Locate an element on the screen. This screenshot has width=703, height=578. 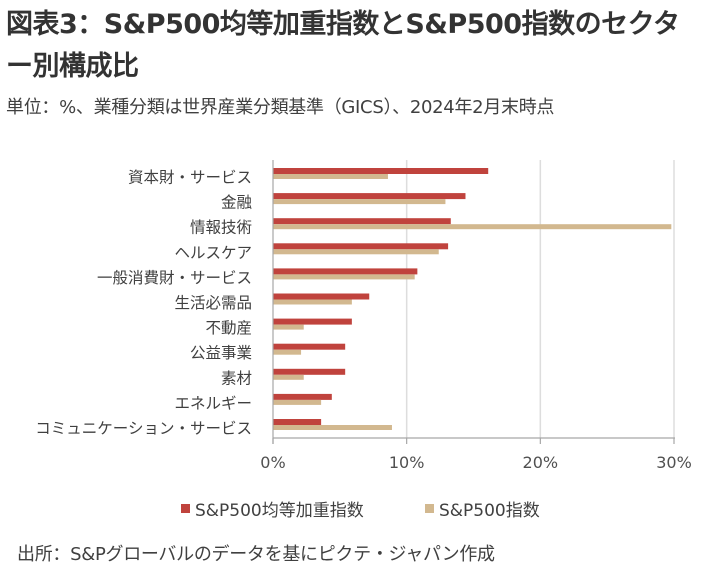
category-label: ヘルスケア is located at coordinates (213, 253).